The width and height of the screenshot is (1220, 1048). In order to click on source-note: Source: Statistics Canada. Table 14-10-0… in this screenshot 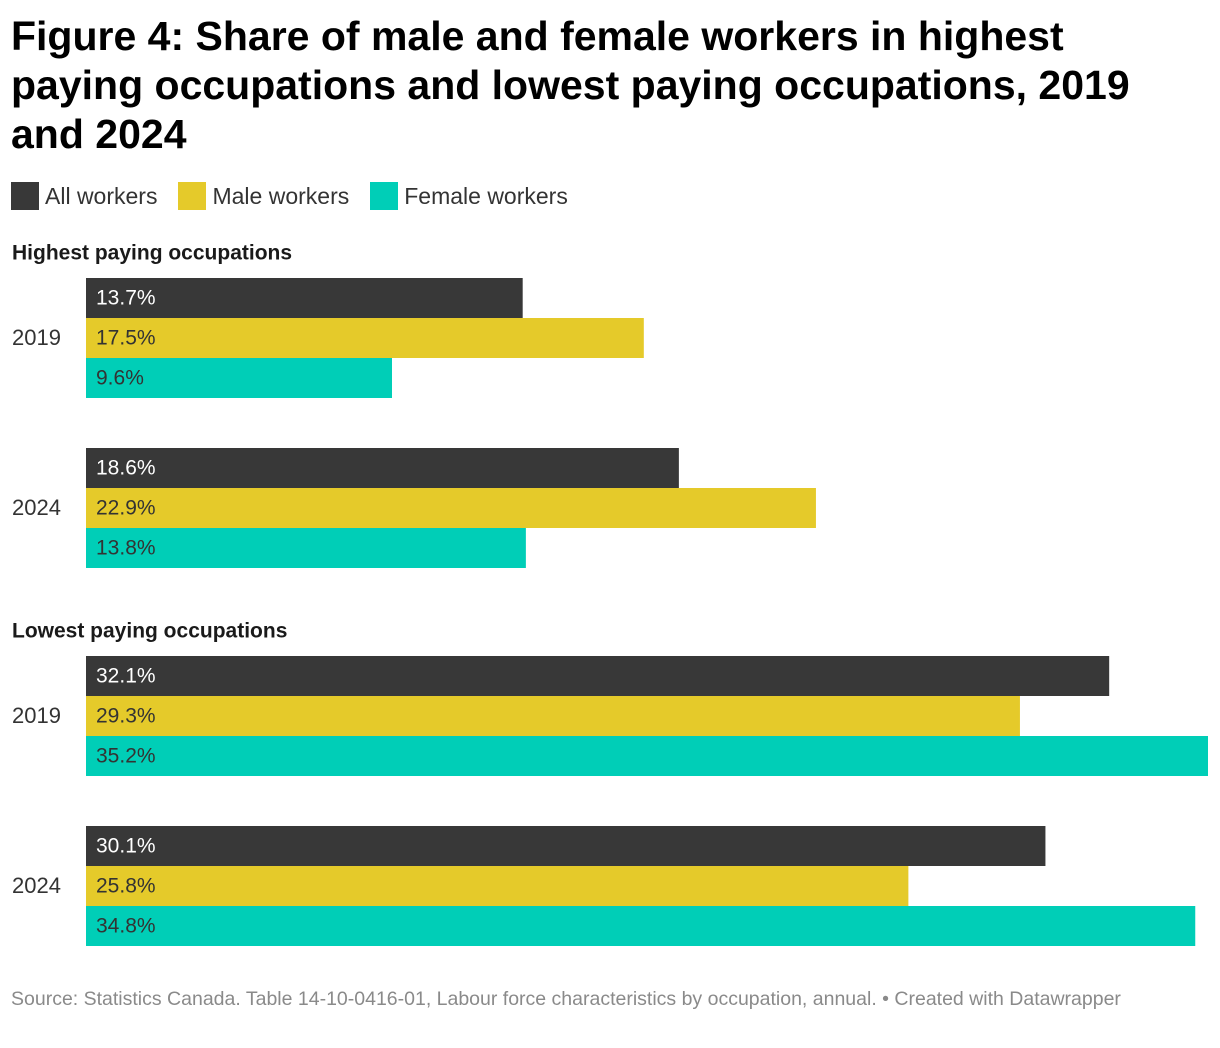, I will do `click(566, 999)`.